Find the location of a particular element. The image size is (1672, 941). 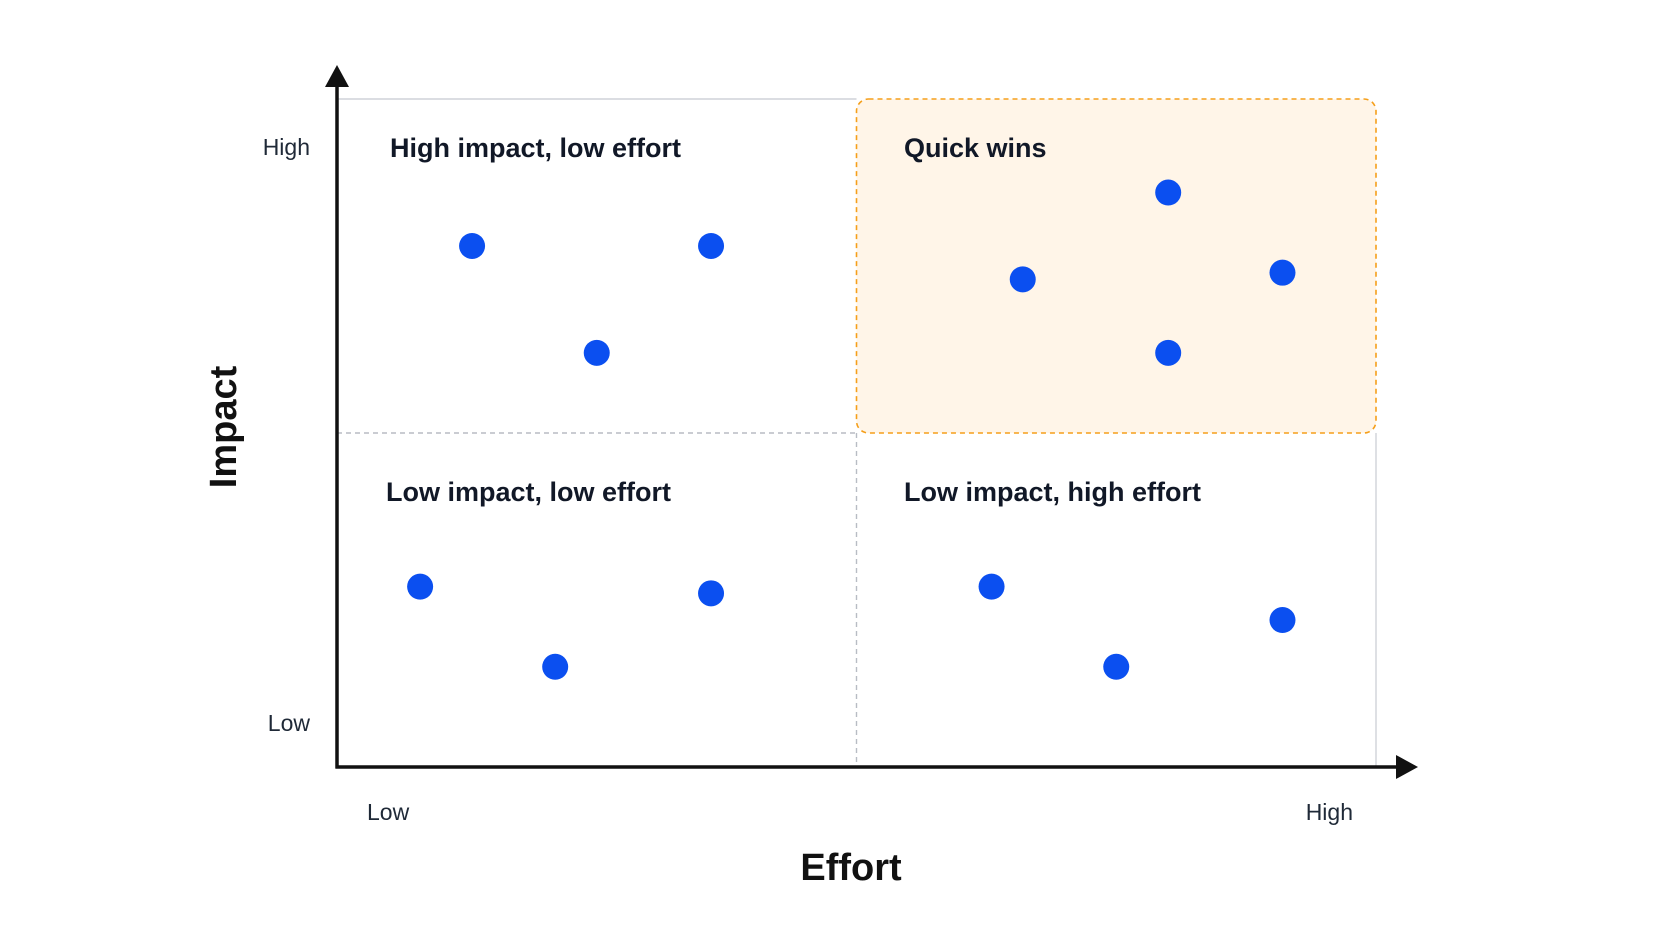

y-axis-title: Impact is located at coordinates (224, 426).